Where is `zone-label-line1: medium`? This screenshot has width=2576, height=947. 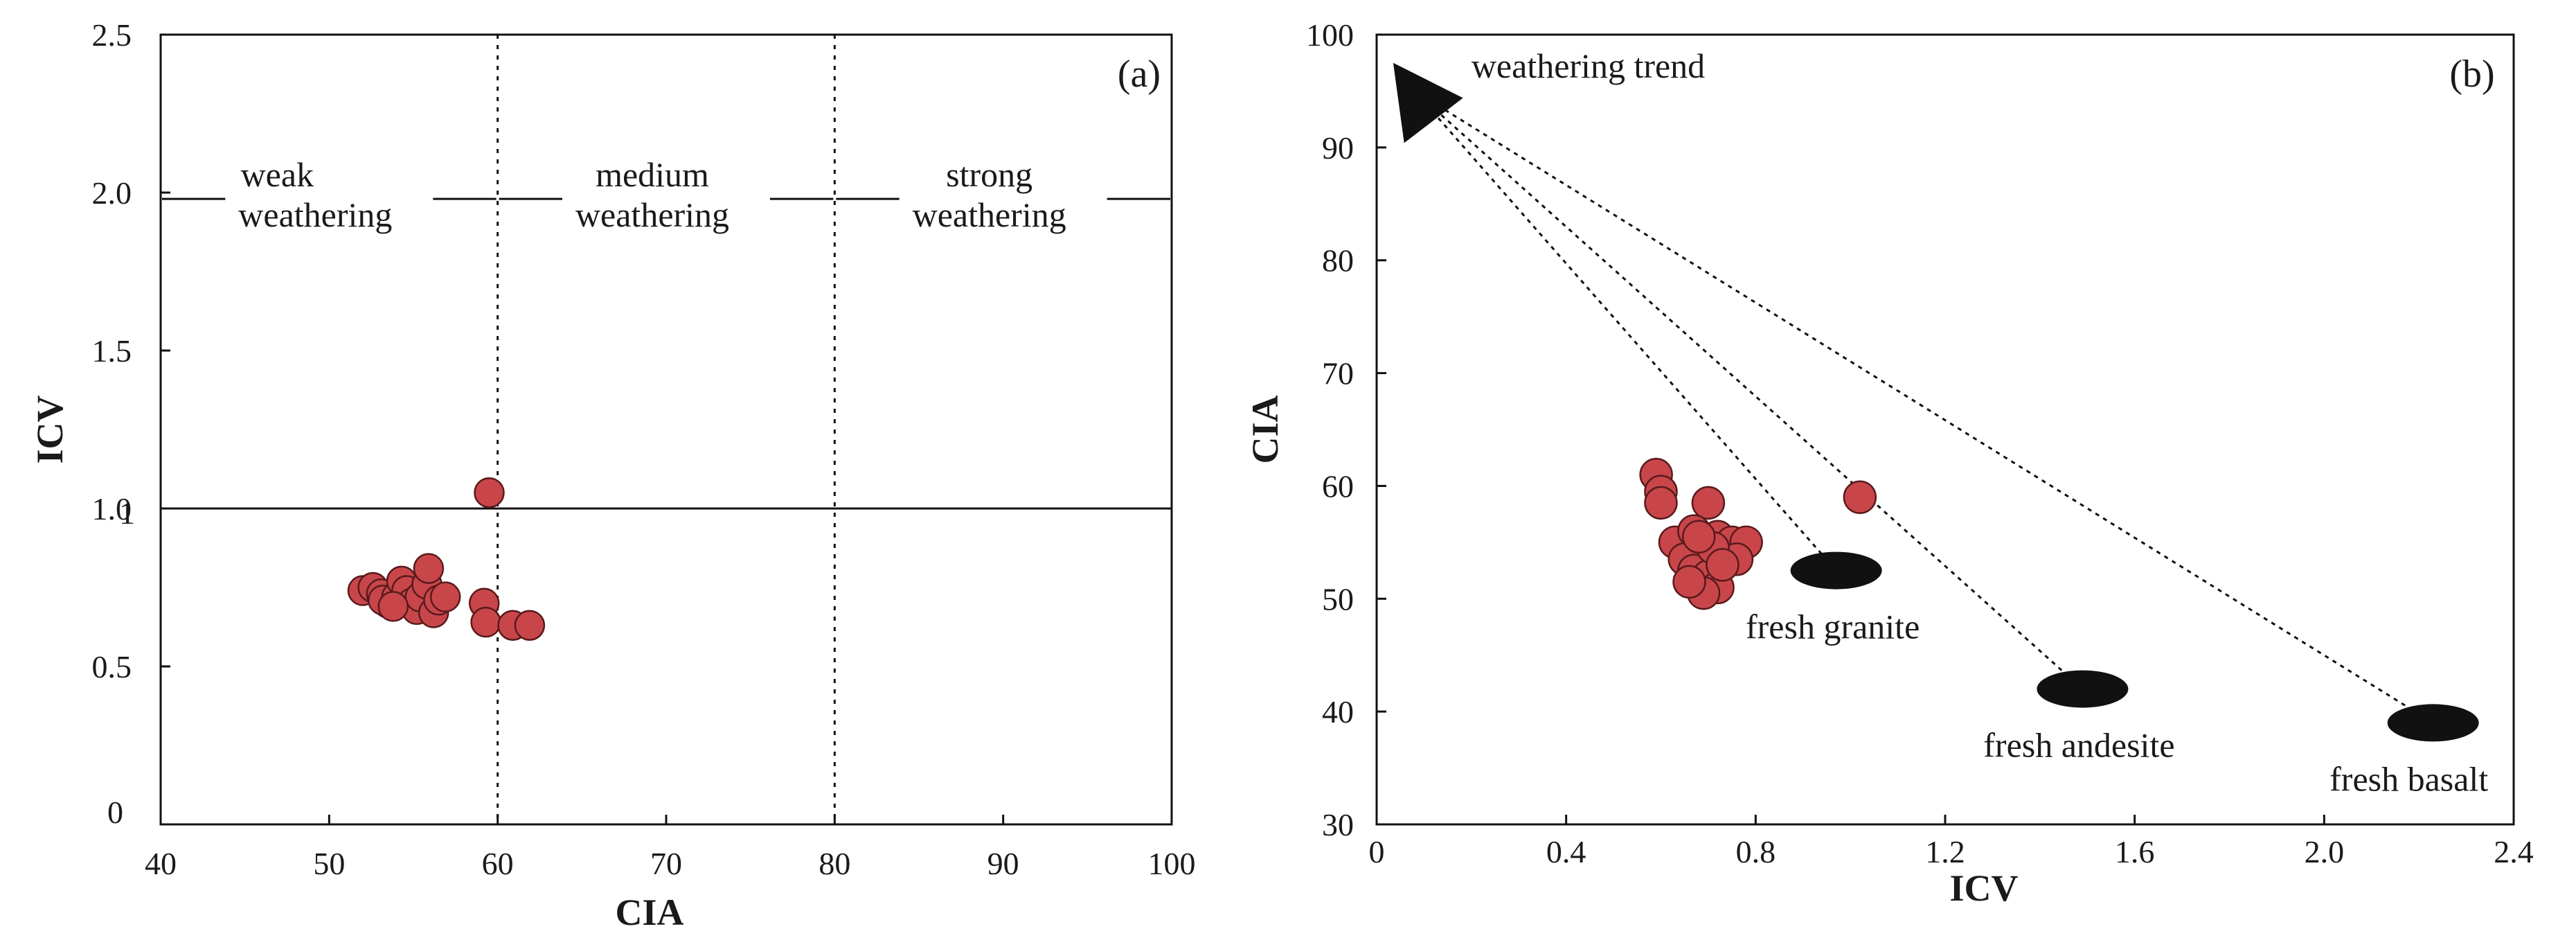
zone-label-line1: medium is located at coordinates (652, 174).